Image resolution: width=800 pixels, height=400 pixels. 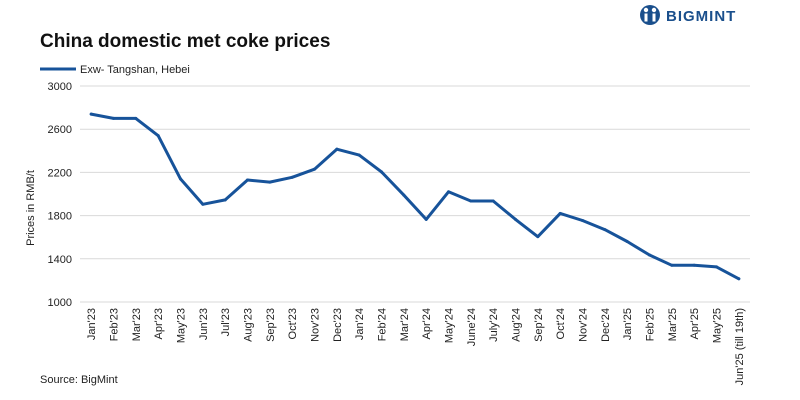 What do you see at coordinates (159, 323) in the screenshot?
I see `x-tick-label: Apr'23` at bounding box center [159, 323].